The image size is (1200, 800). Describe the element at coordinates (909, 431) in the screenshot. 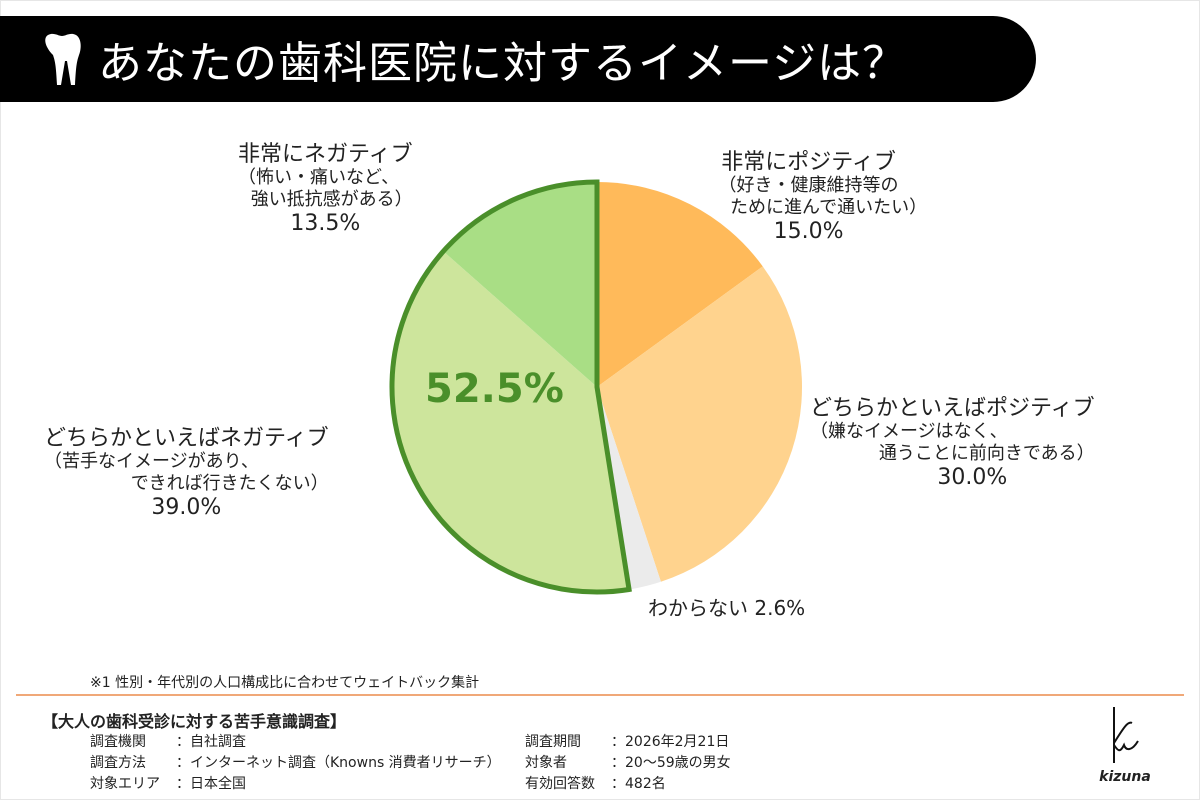

I see `label-note: （嫌なイメージはなく、` at that location.